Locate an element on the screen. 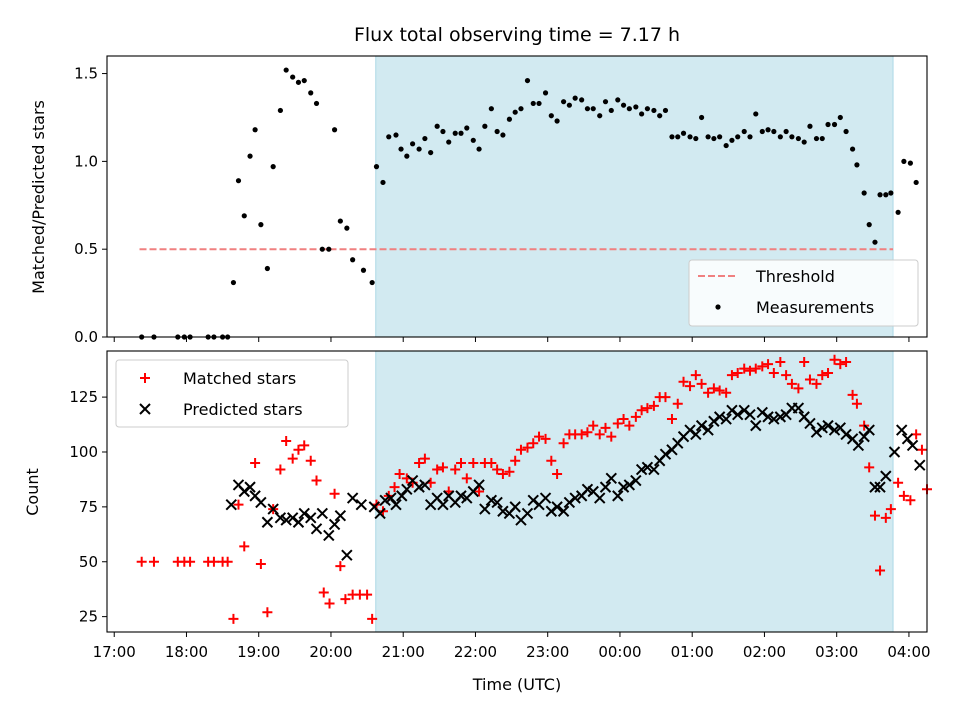 This screenshot has height=720, width=960. y-tick-label: 0.5 is located at coordinates (86, 249).